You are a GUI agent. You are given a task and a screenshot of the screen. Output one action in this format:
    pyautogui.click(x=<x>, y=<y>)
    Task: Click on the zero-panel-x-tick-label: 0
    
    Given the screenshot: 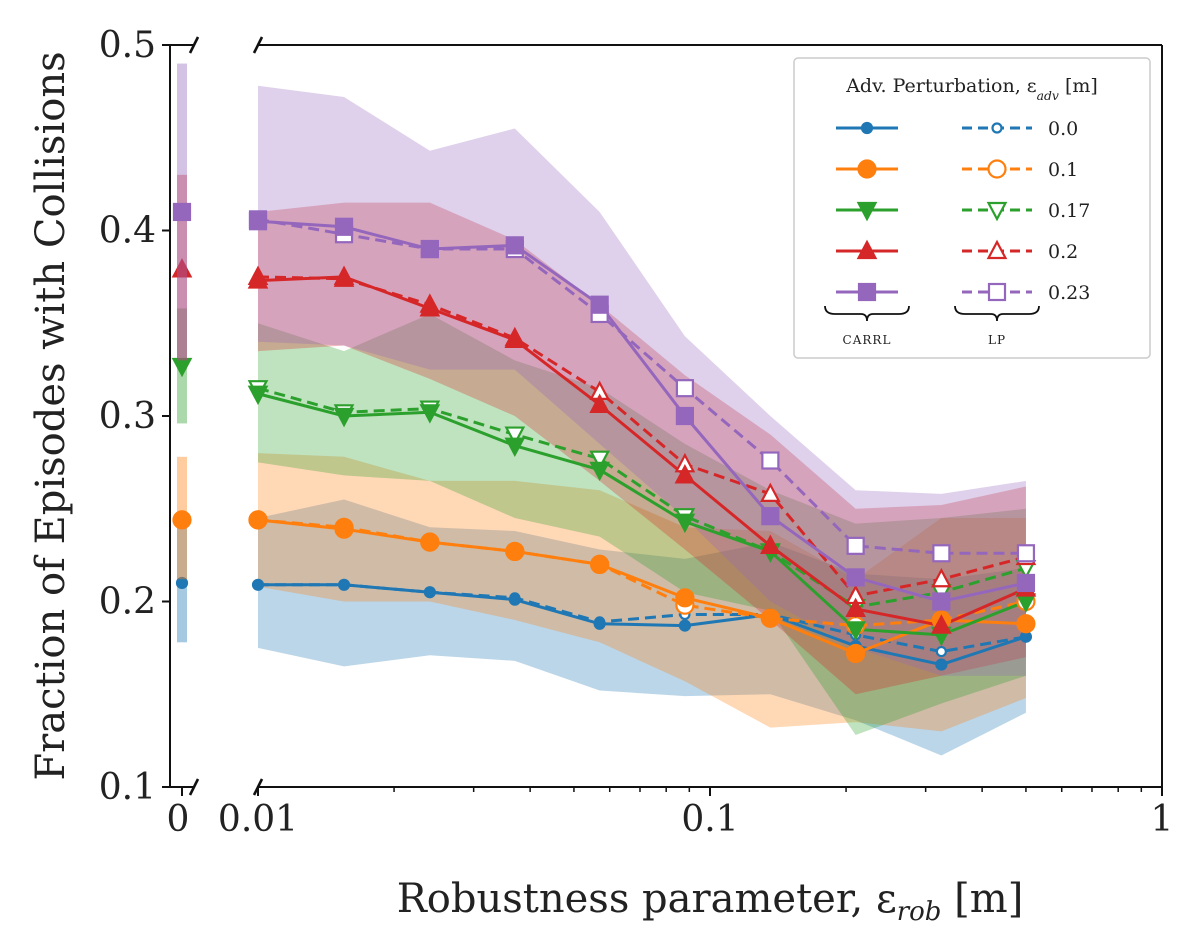 What is the action you would take?
    pyautogui.click(x=178, y=819)
    